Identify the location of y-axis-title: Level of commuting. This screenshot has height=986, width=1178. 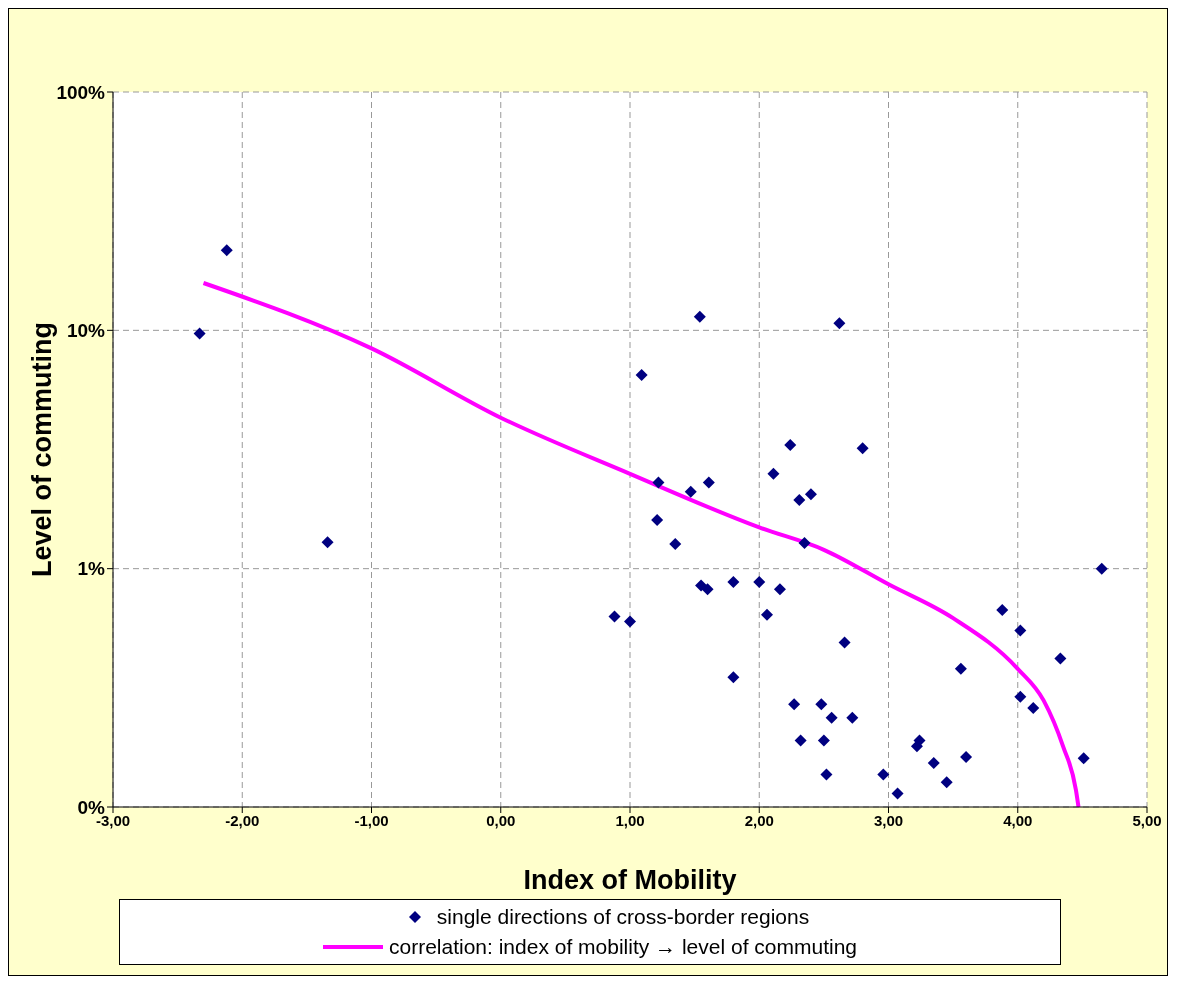
(41, 449).